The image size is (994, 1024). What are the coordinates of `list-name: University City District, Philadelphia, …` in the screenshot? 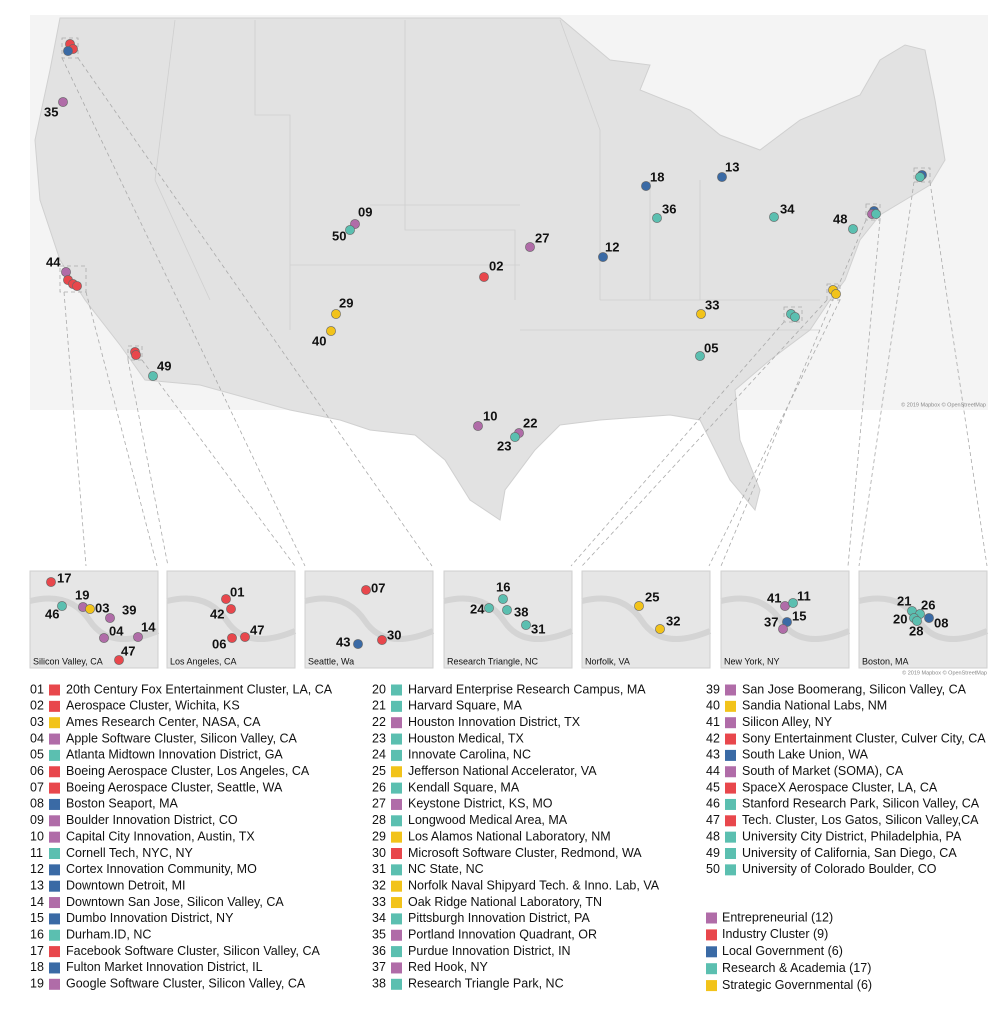 It's located at (852, 836).